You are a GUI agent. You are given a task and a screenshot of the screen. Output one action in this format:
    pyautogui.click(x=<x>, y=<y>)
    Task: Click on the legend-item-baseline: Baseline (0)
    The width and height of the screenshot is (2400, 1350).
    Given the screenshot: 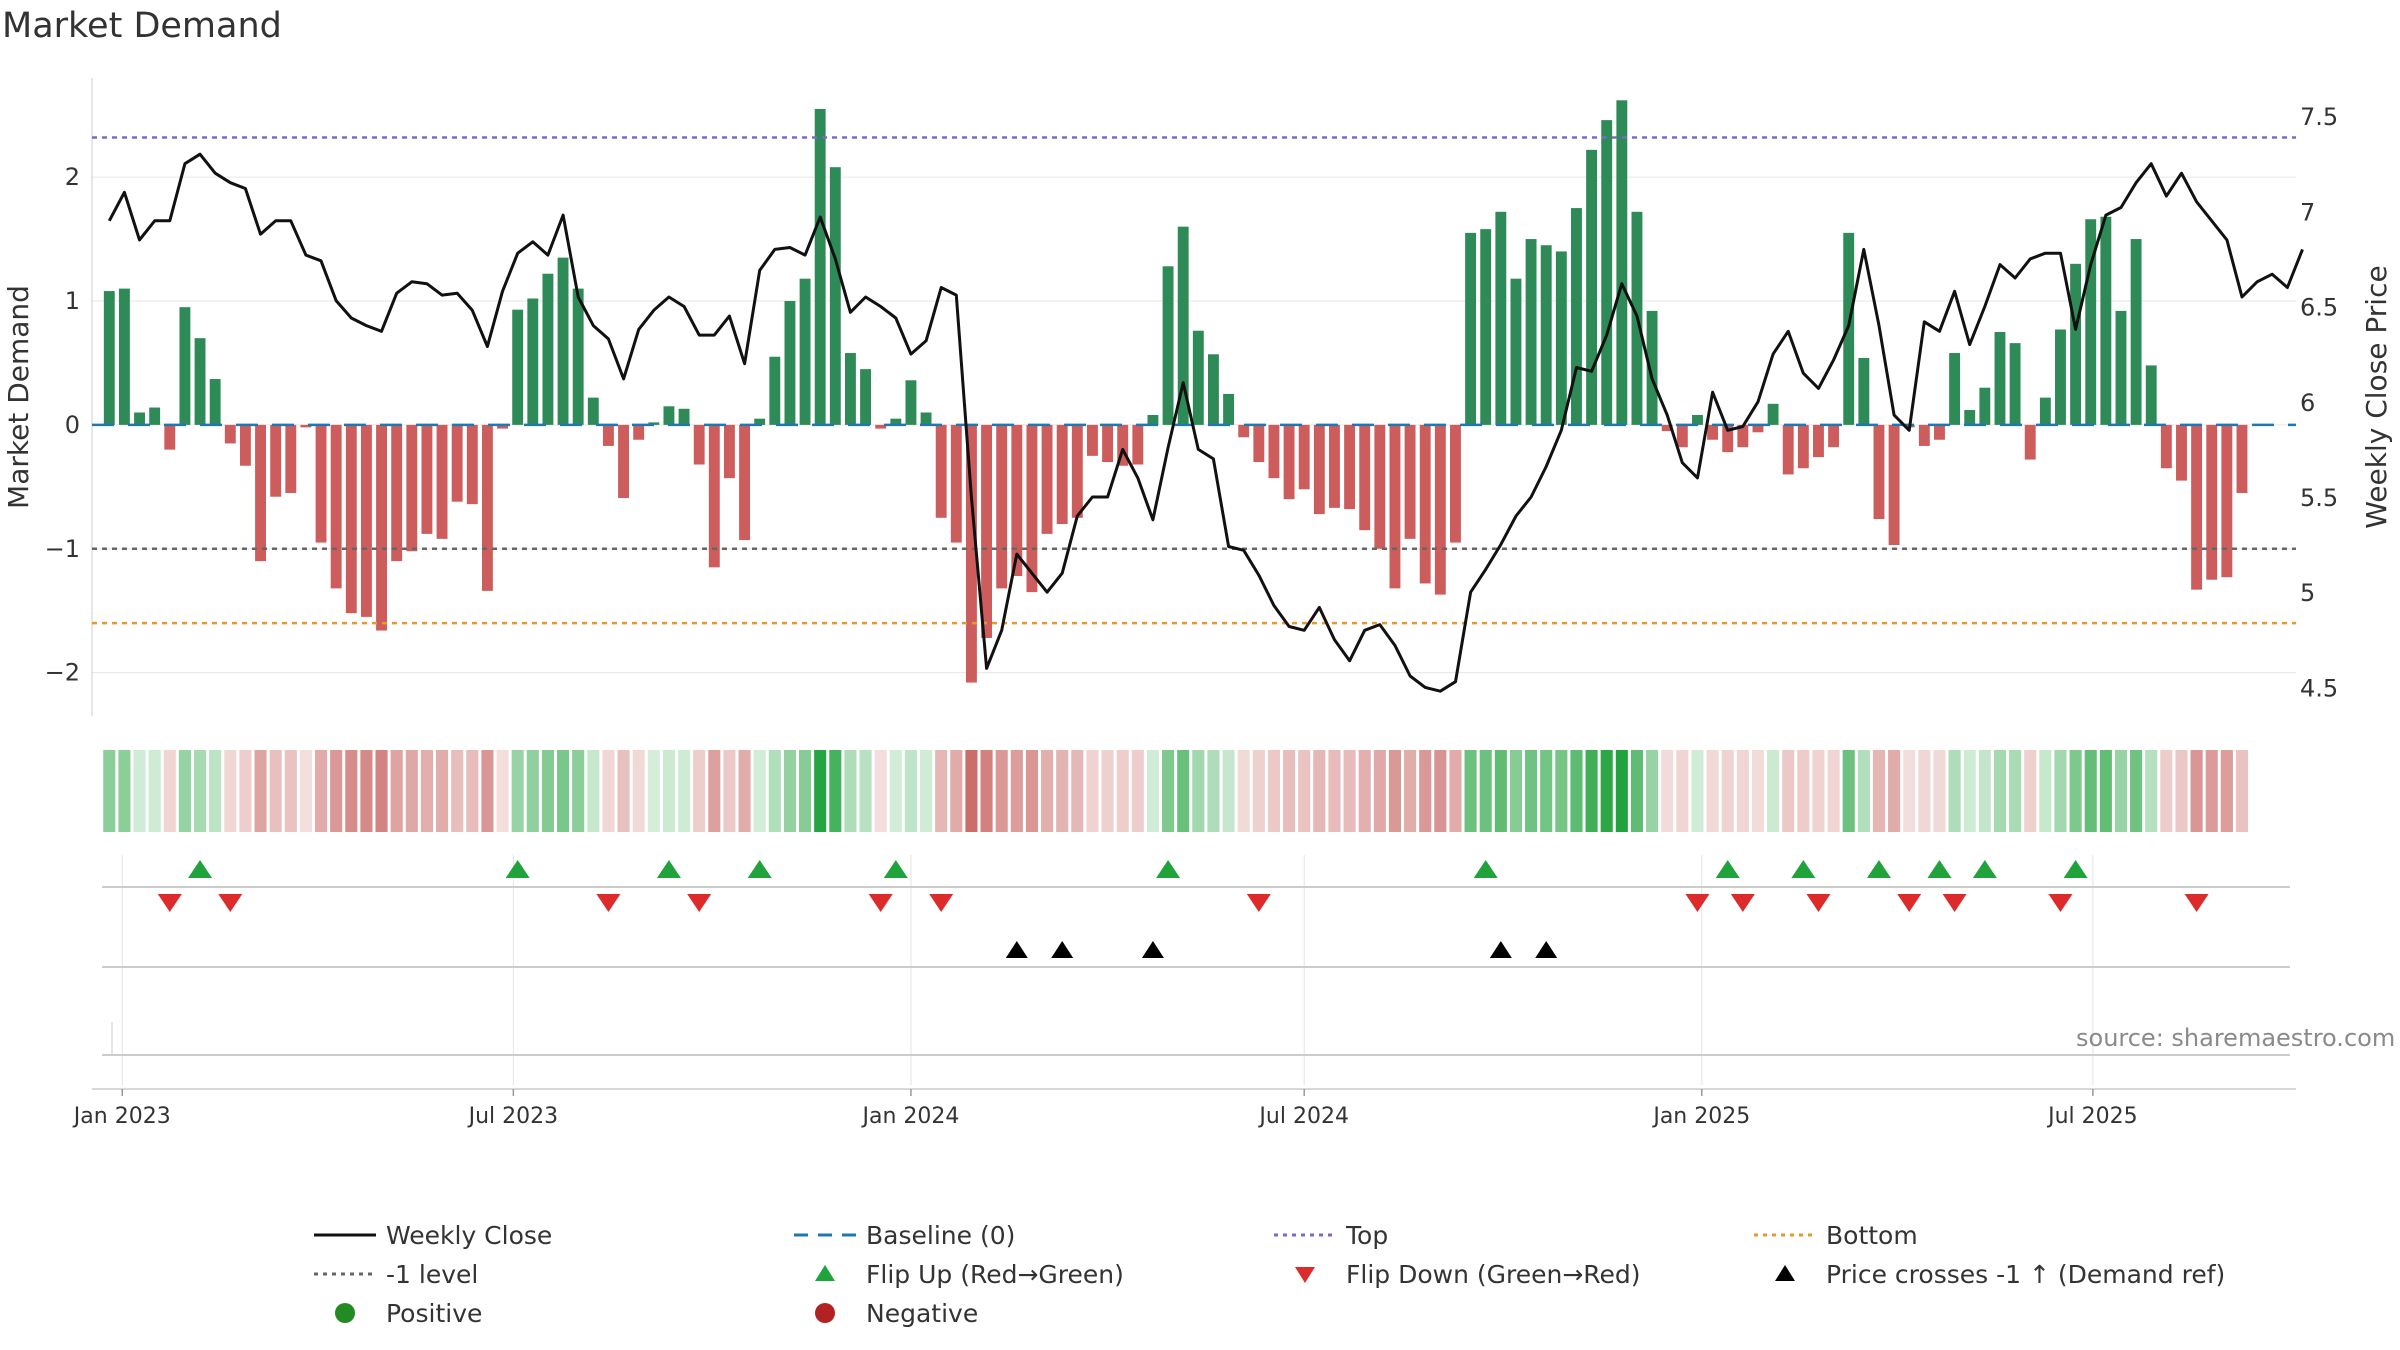 What is the action you would take?
    pyautogui.click(x=902, y=1235)
    